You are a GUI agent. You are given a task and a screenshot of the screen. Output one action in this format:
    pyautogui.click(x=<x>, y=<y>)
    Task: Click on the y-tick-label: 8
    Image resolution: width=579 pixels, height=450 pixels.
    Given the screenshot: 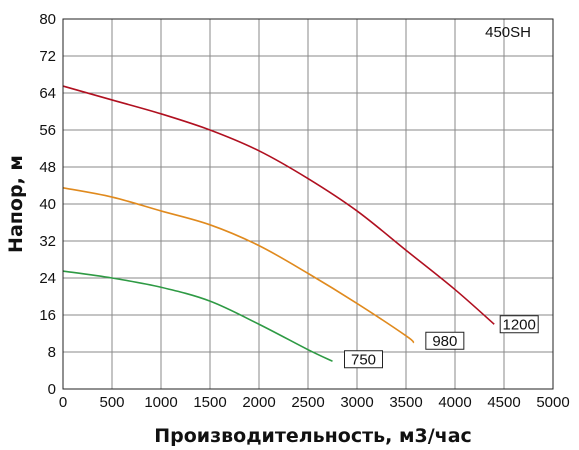 What is the action you would take?
    pyautogui.click(x=52, y=352)
    